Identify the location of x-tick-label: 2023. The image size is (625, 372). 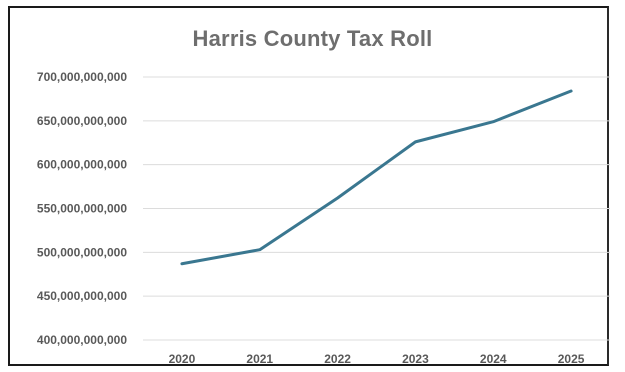
(415, 359).